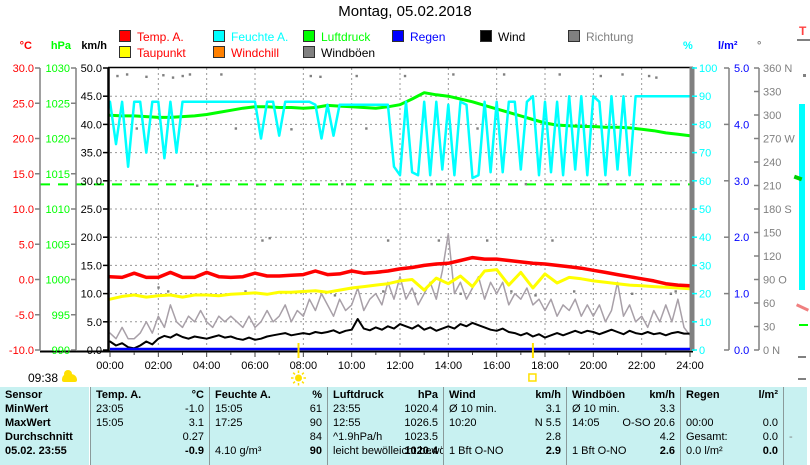 This screenshot has height=465, width=810. Describe the element at coordinates (94, 46) in the screenshot. I see `unit-label-kmh: km/h` at that location.